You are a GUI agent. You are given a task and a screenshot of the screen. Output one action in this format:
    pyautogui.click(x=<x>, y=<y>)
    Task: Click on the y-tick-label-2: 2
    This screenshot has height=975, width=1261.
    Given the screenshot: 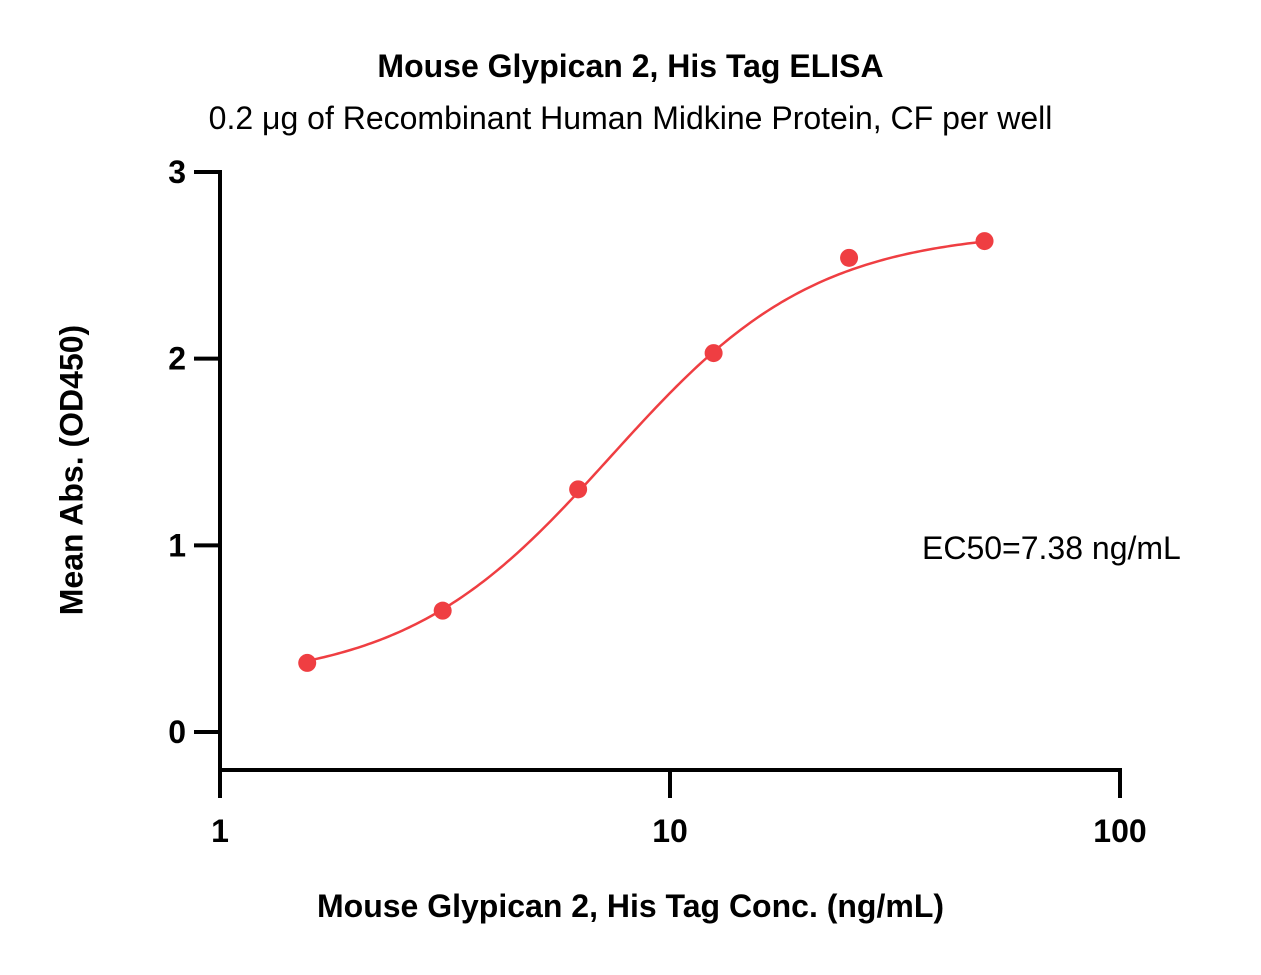 What is the action you would take?
    pyautogui.click(x=177, y=359)
    